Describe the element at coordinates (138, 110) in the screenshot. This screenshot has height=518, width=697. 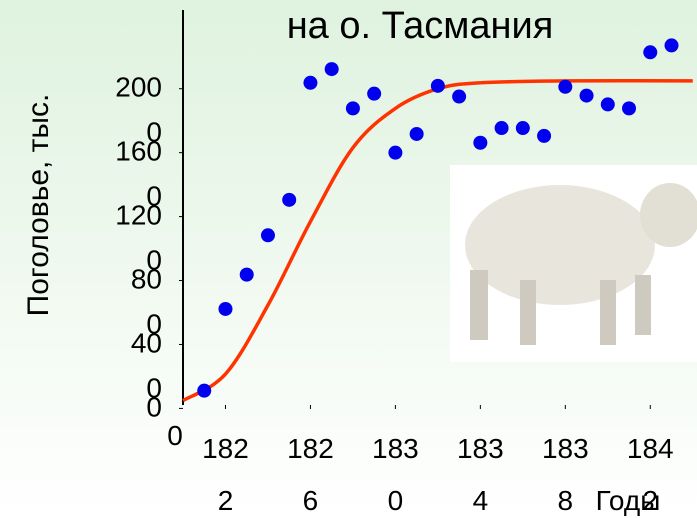
I see `y-tick-label: 200 0` at that location.